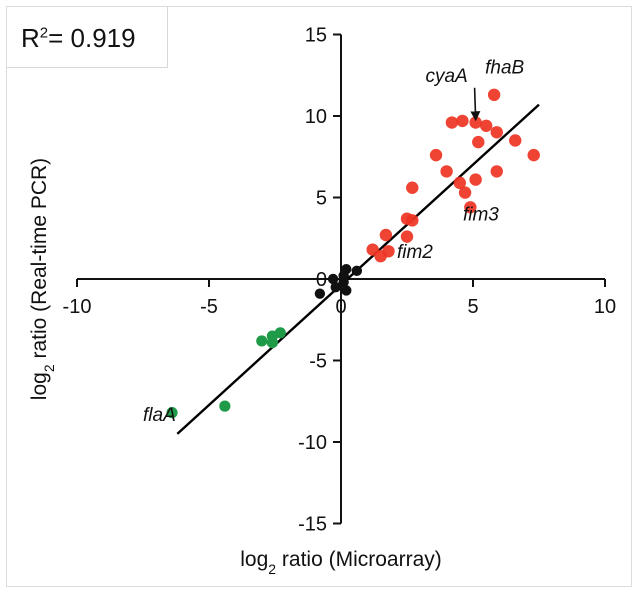  I want to click on gene-label-cyaA: cyaA, so click(446, 76).